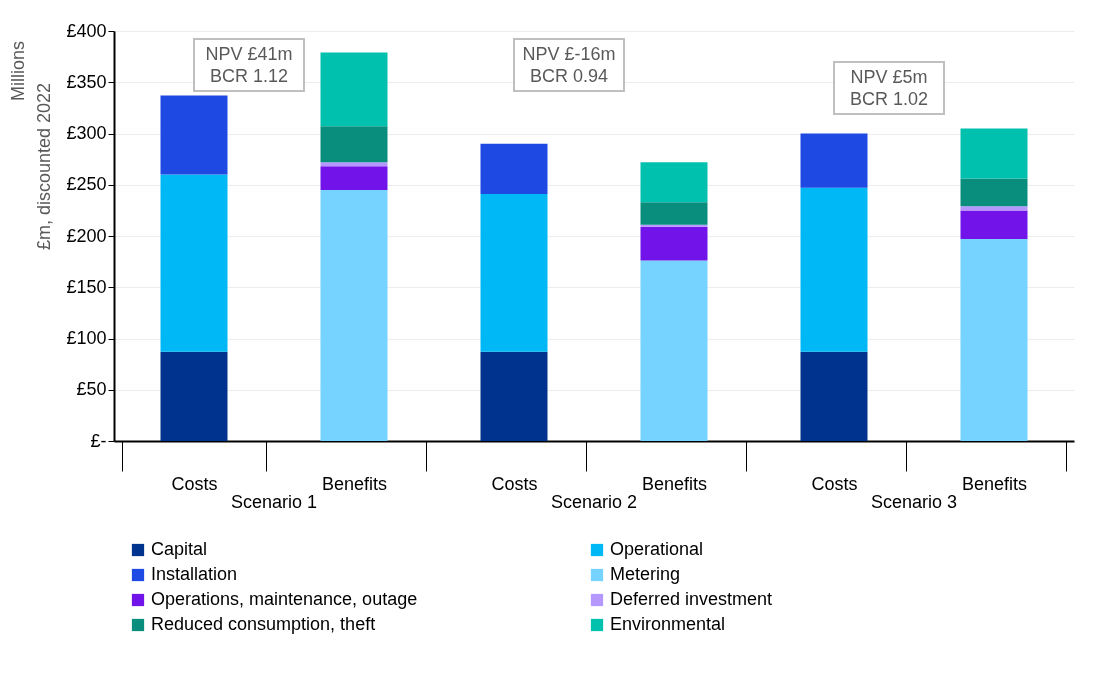  What do you see at coordinates (594, 502) in the screenshot?
I see `text: Scenario 2` at bounding box center [594, 502].